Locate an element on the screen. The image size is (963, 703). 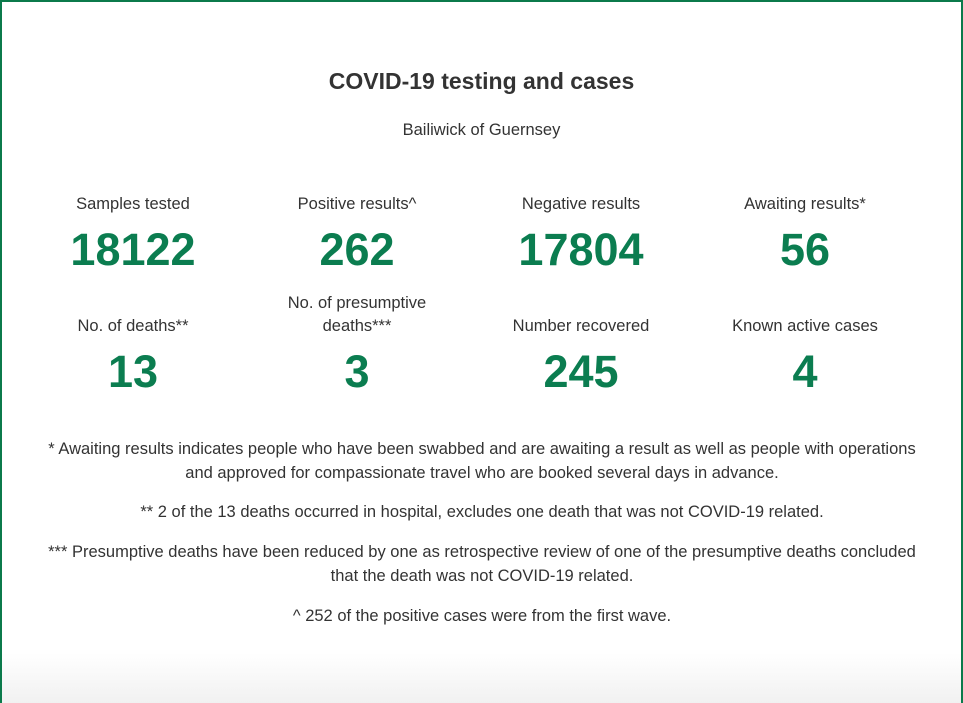
stat-label: Number recovered is located at coordinates (581, 326).